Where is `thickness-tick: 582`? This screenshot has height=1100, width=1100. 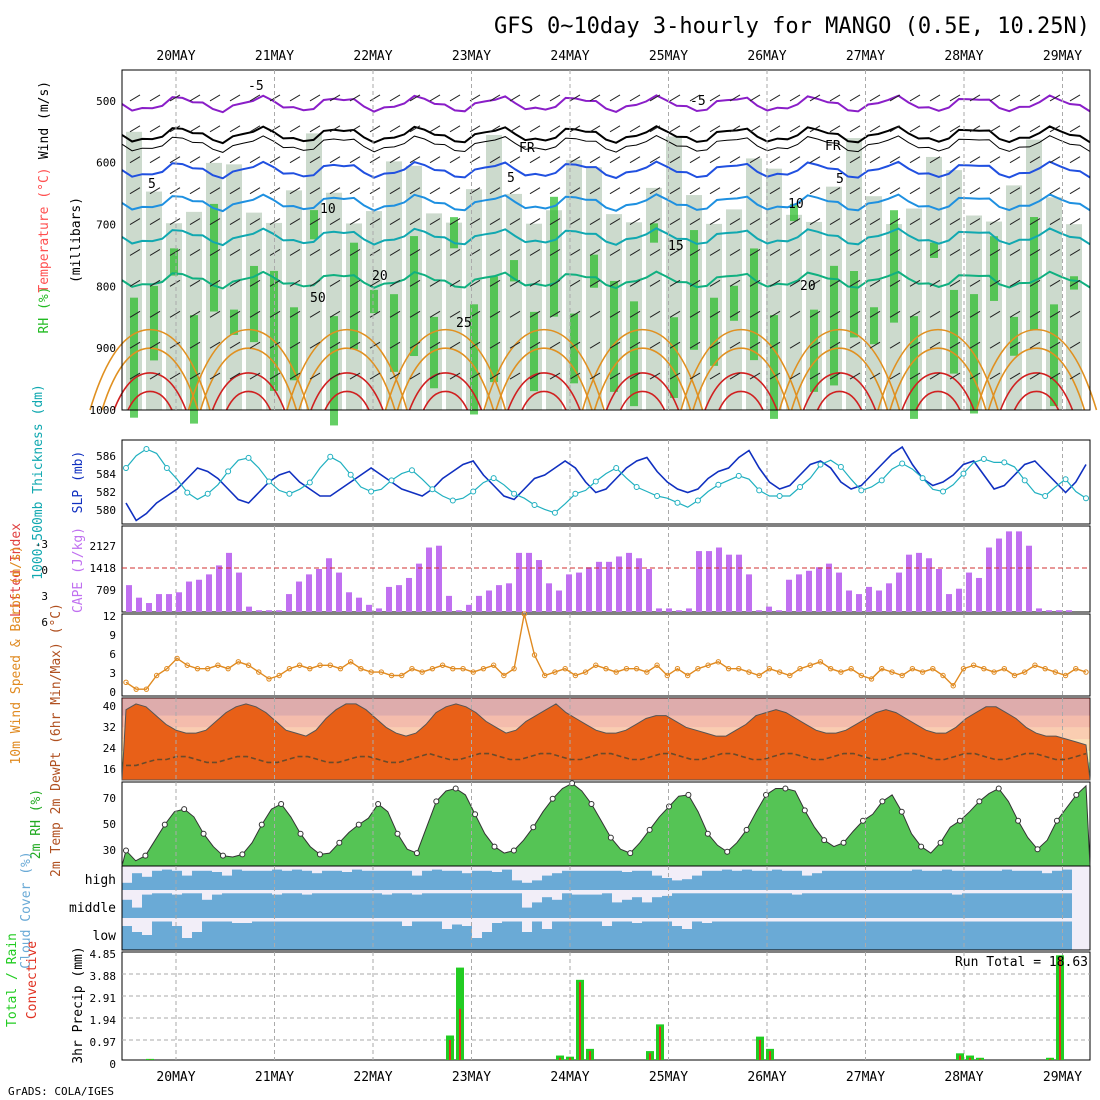 thickness-tick: 582 is located at coordinates (106, 492).